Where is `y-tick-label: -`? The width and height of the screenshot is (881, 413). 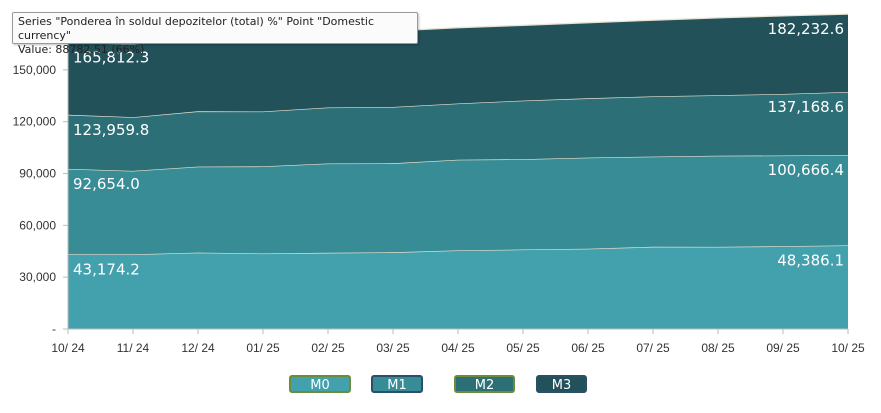 y-tick-label: - is located at coordinates (54, 329).